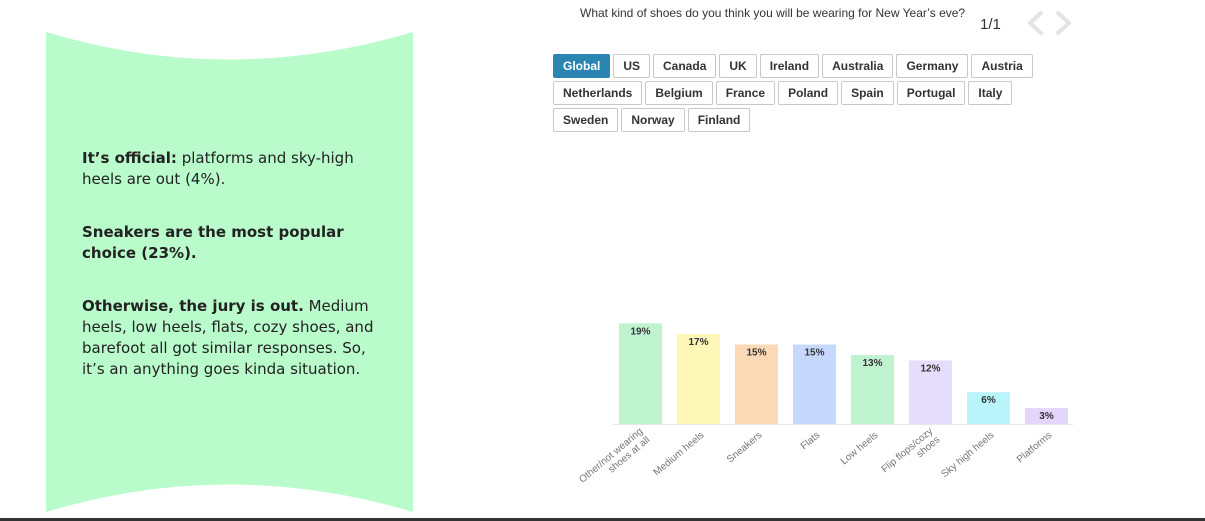 Image resolution: width=1205 pixels, height=521 pixels. What do you see at coordinates (745, 93) in the screenshot?
I see `tab-france: France` at bounding box center [745, 93].